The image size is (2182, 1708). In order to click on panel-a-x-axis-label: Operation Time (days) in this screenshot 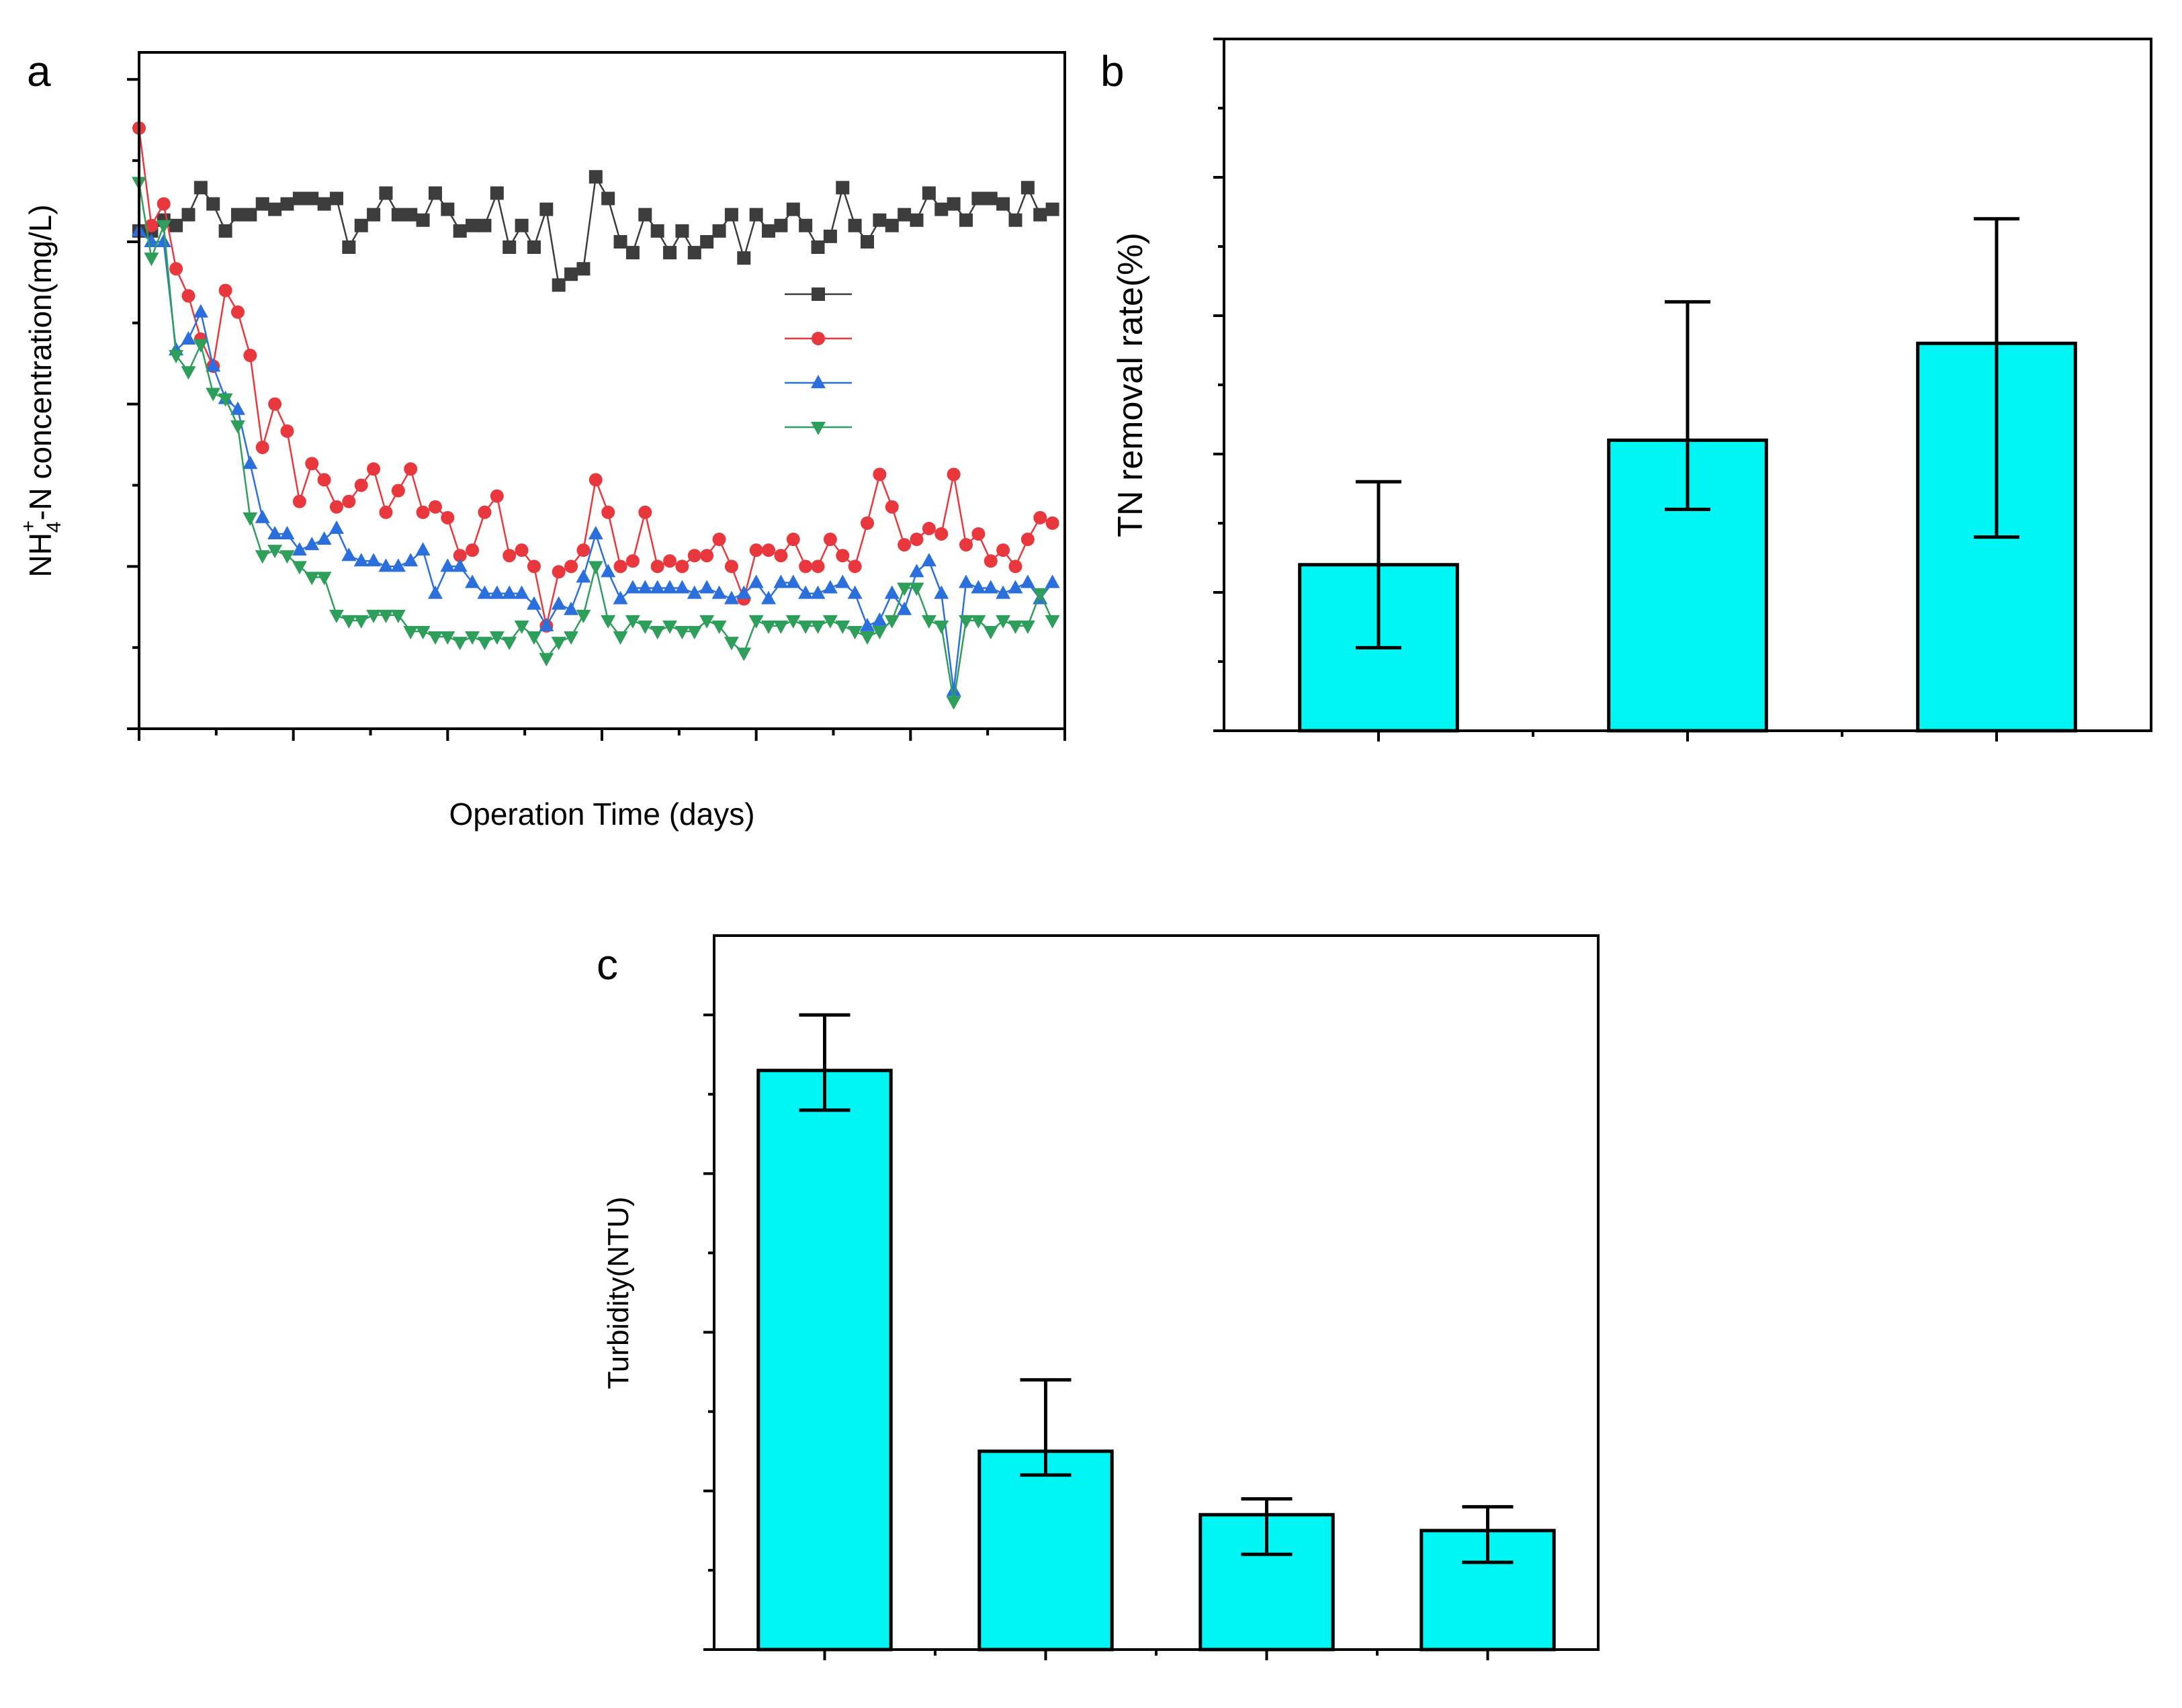, I will do `click(601, 814)`.